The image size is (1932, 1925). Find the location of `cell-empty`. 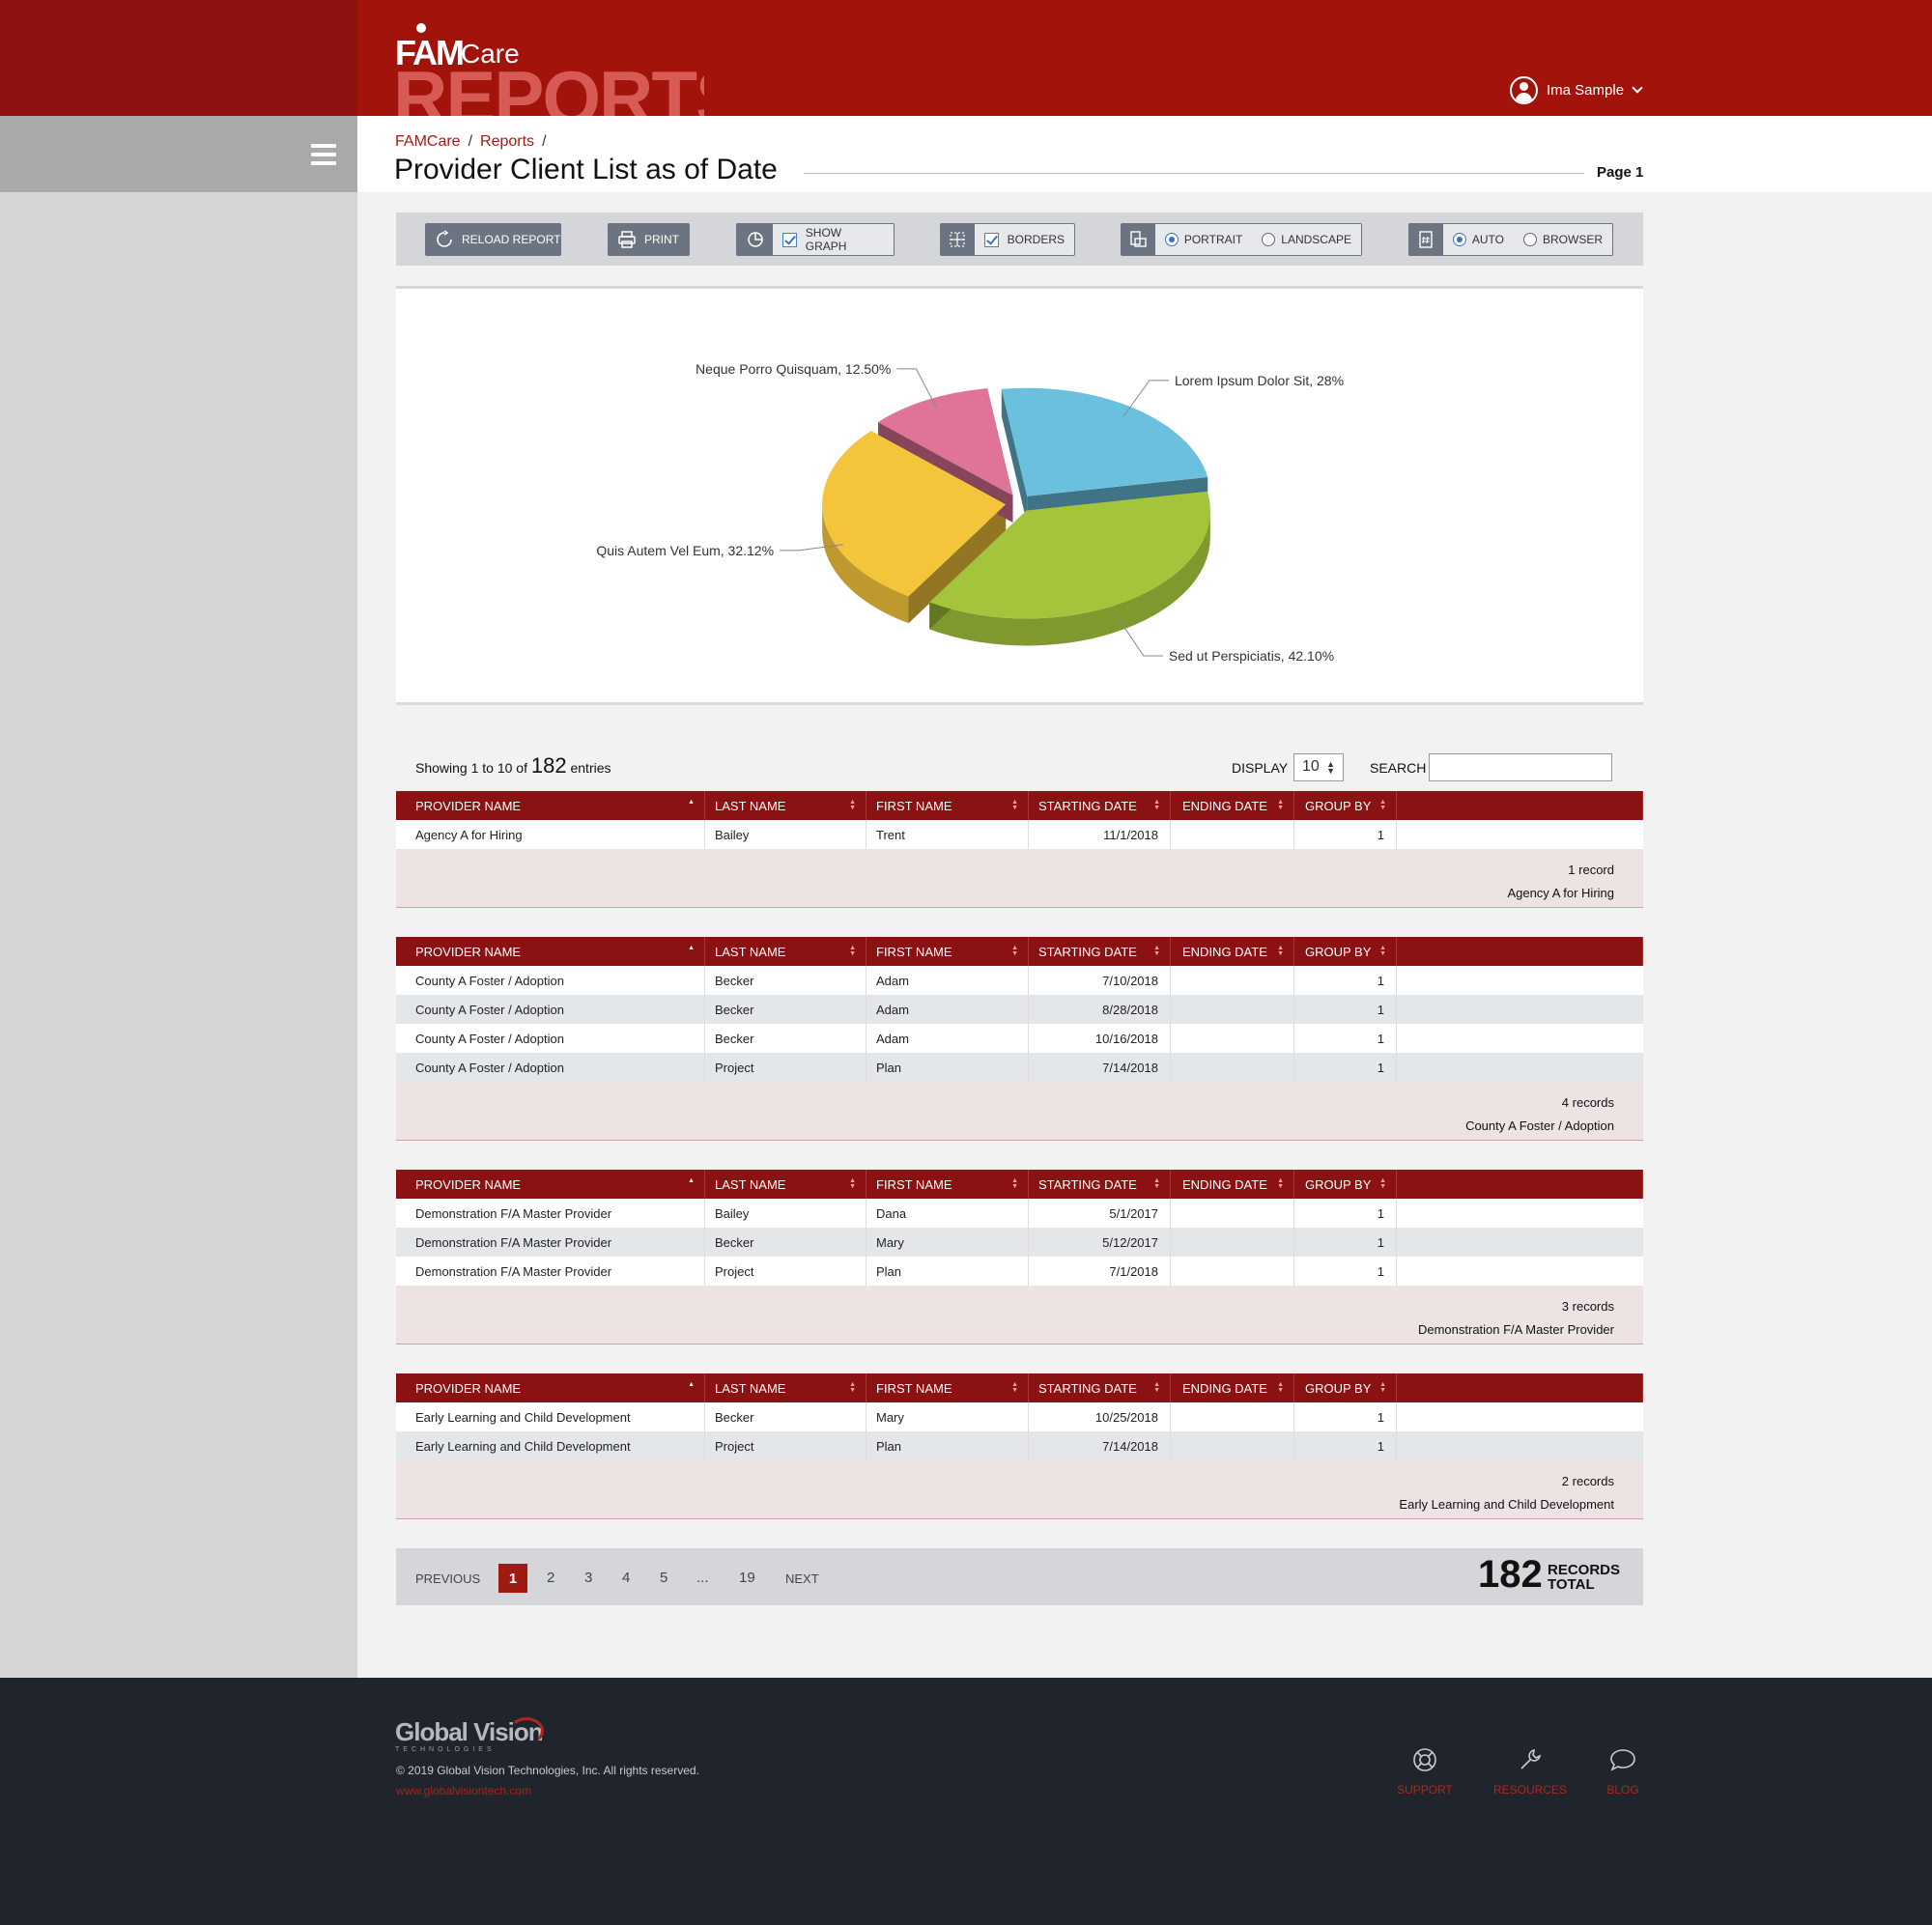

cell-empty is located at coordinates (1520, 1272).